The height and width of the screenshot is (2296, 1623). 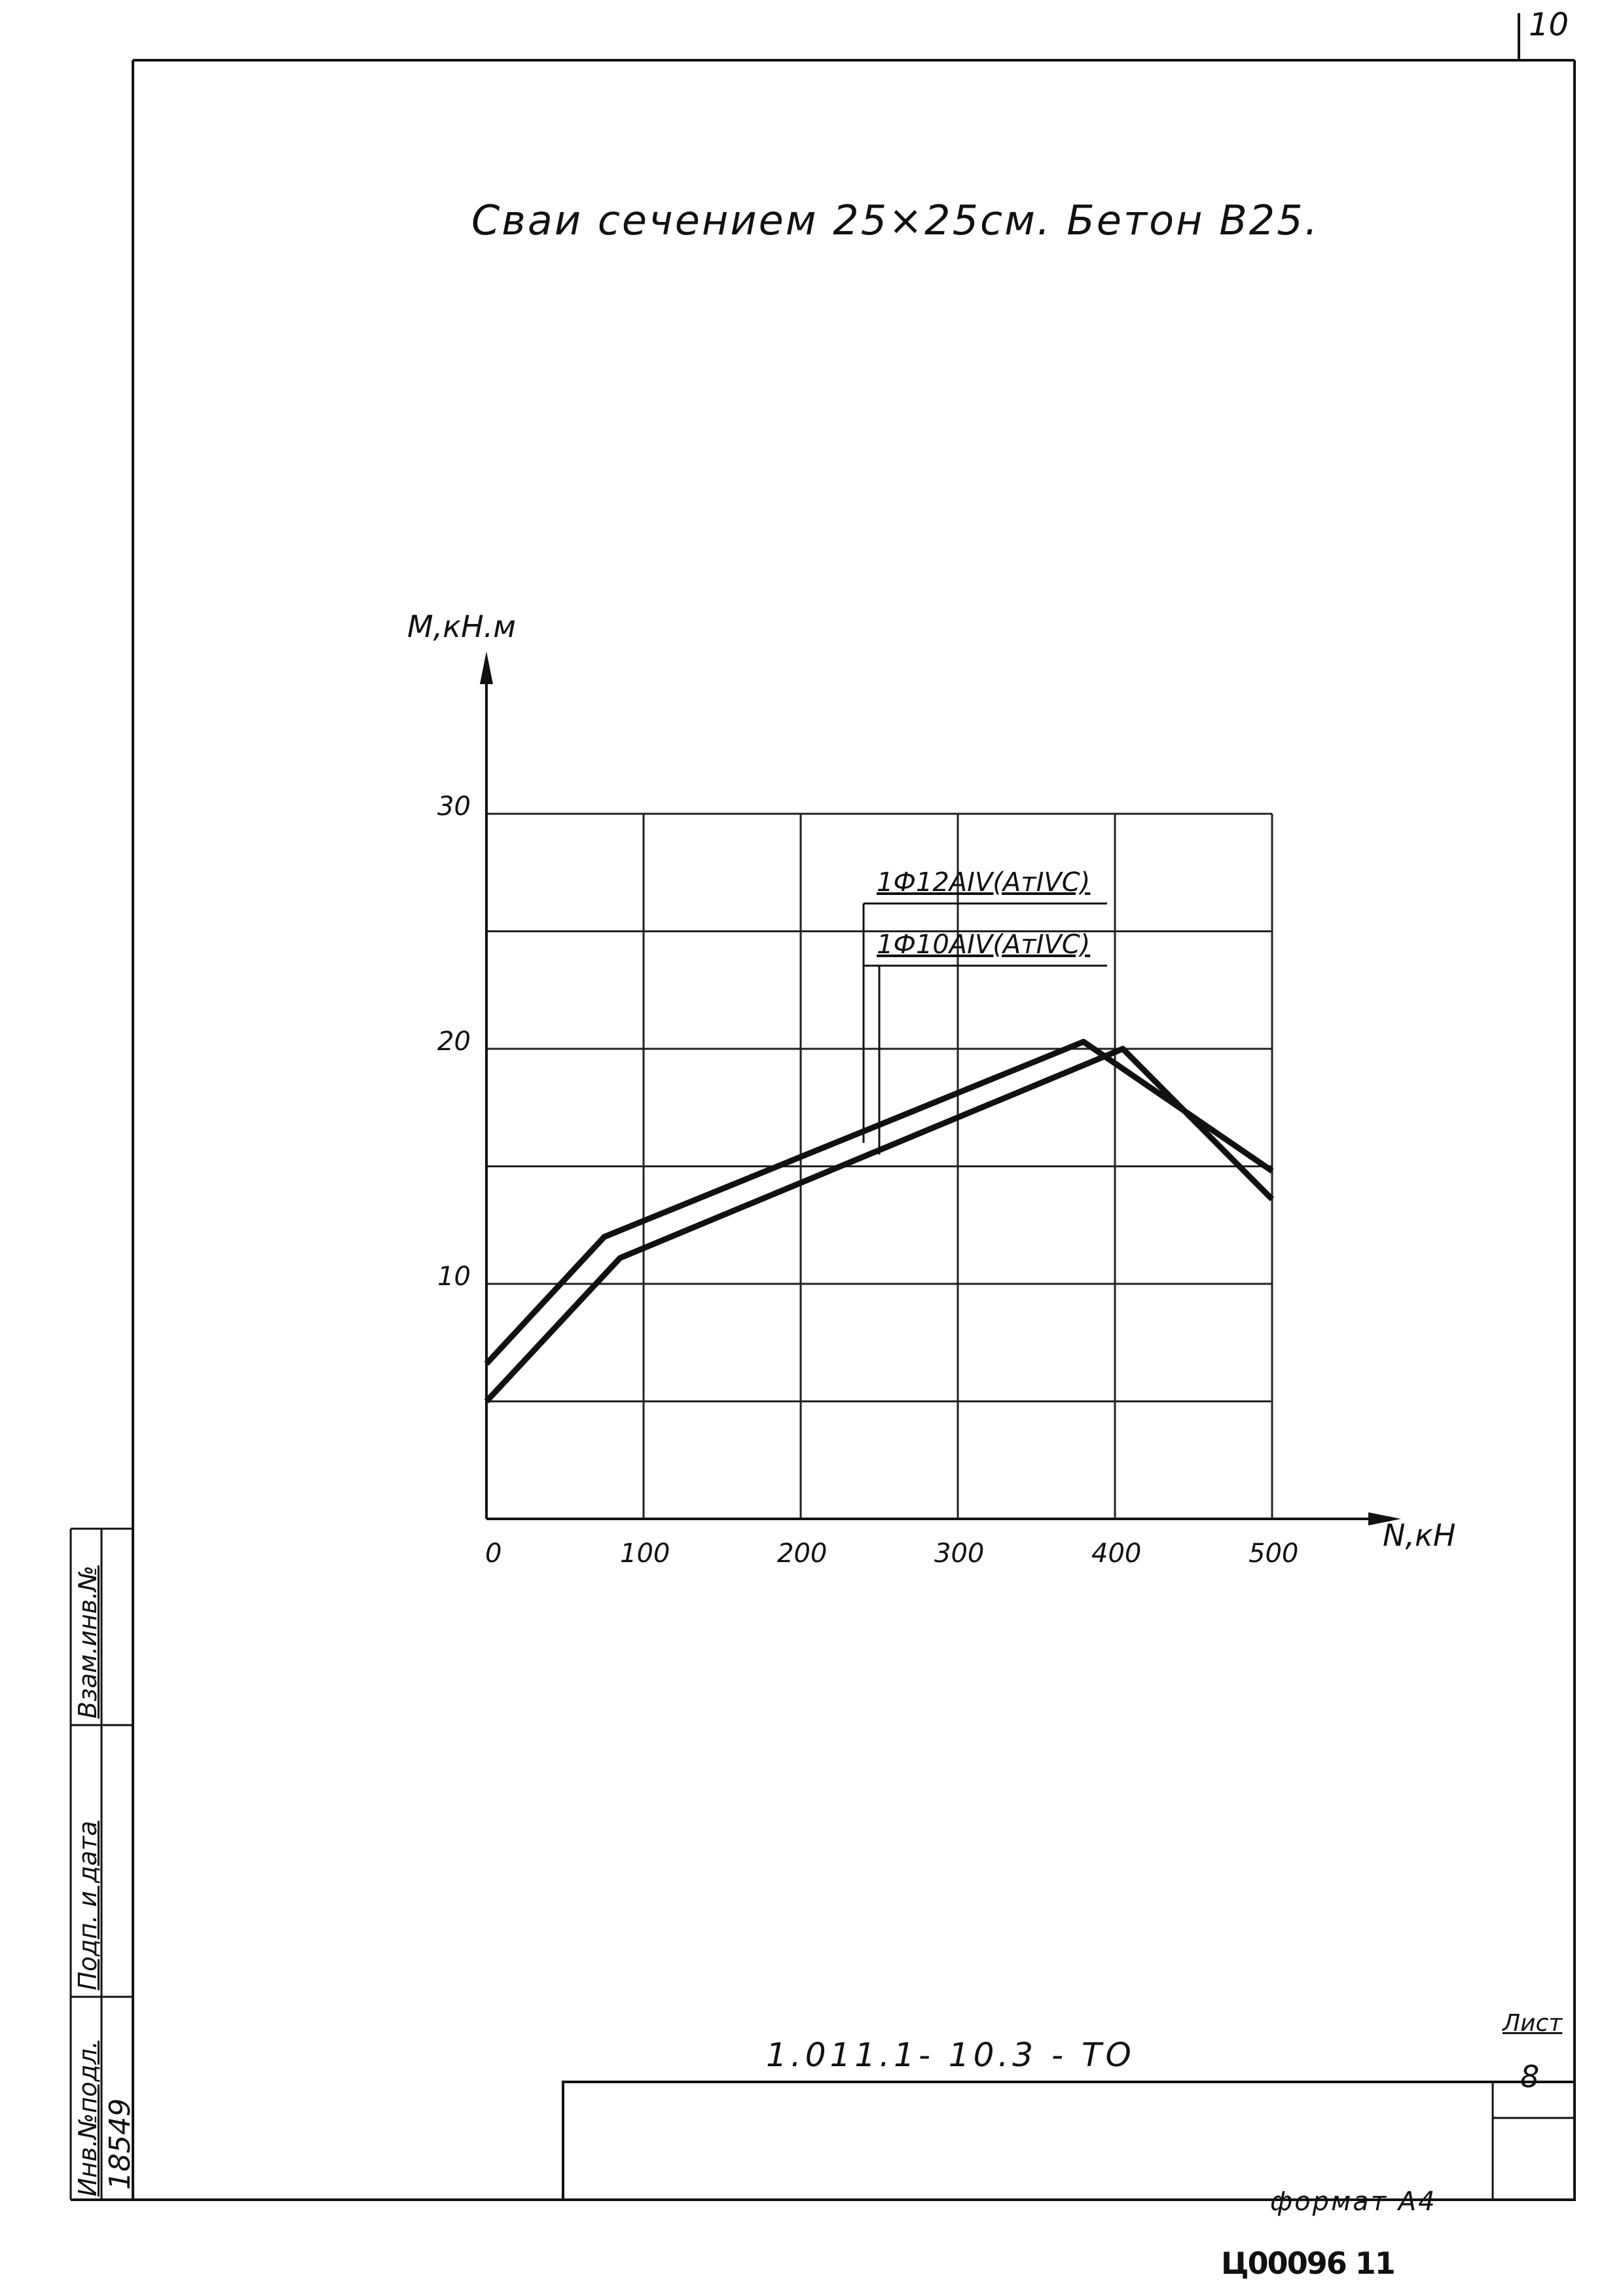 I want to click on list-number: 8, so click(x=1530, y=2076).